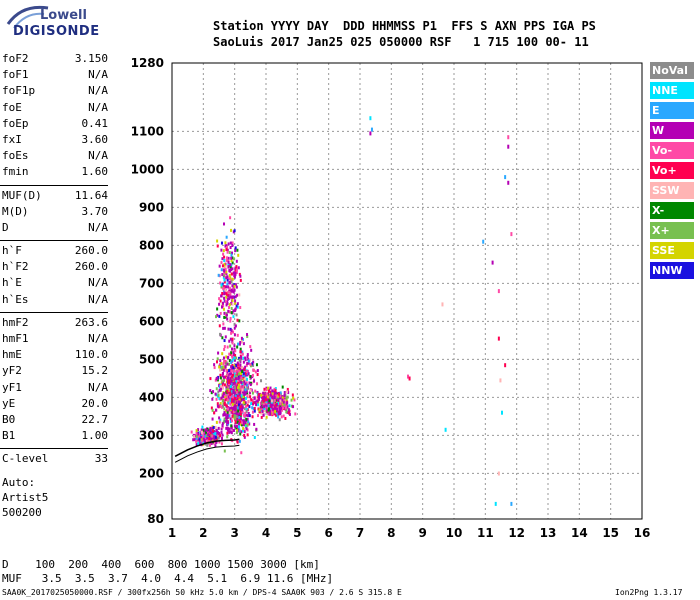 The image size is (700, 600). Describe the element at coordinates (266, 533) in the screenshot. I see `x-tick-label: 4` at that location.